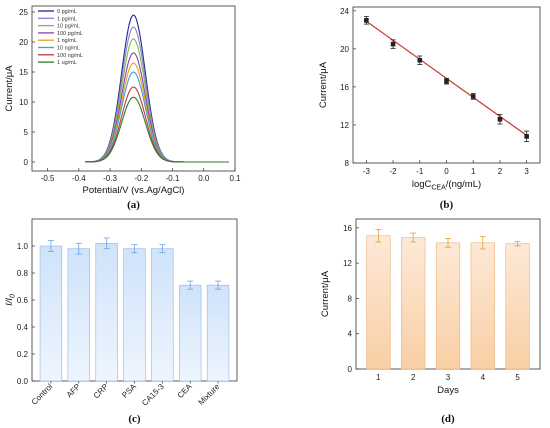 The width and height of the screenshot is (550, 428). I want to click on panel-a-legend-label: 10 pg/mL, so click(68, 27).